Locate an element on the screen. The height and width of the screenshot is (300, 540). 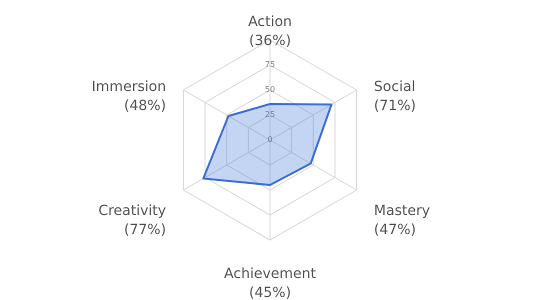
spoke-label: Mastery (47%) is located at coordinates (402, 220).